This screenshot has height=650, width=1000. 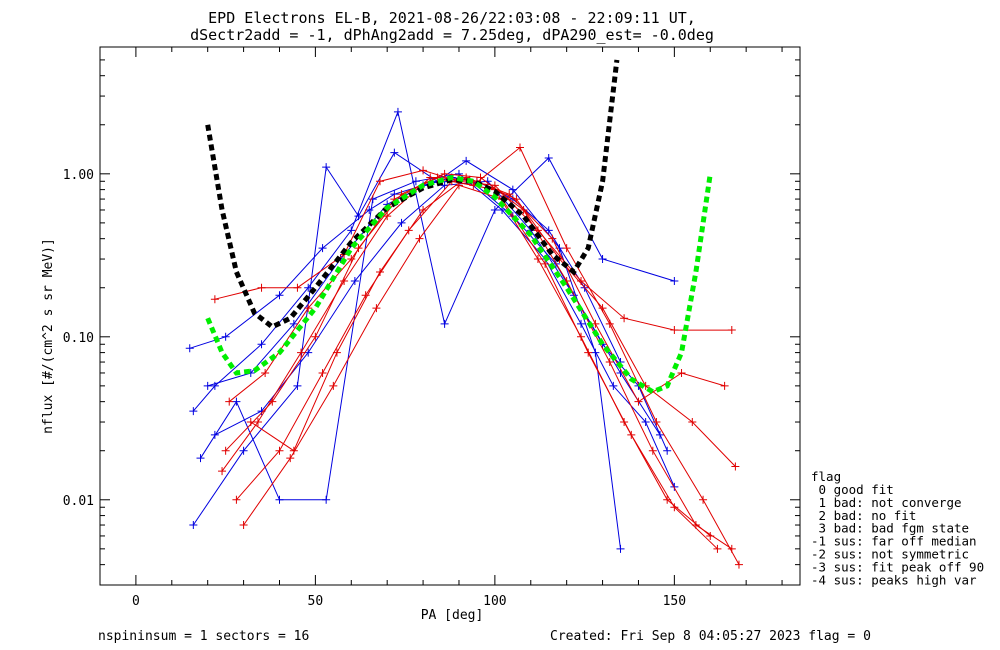 What do you see at coordinates (78, 501) in the screenshot?
I see `y-tick-label: 0.01` at bounding box center [78, 501].